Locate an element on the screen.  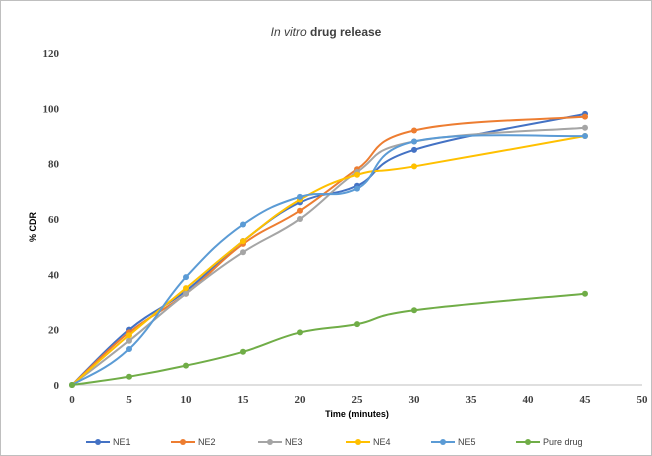
x-tick-label: 20 is located at coordinates (301, 400).